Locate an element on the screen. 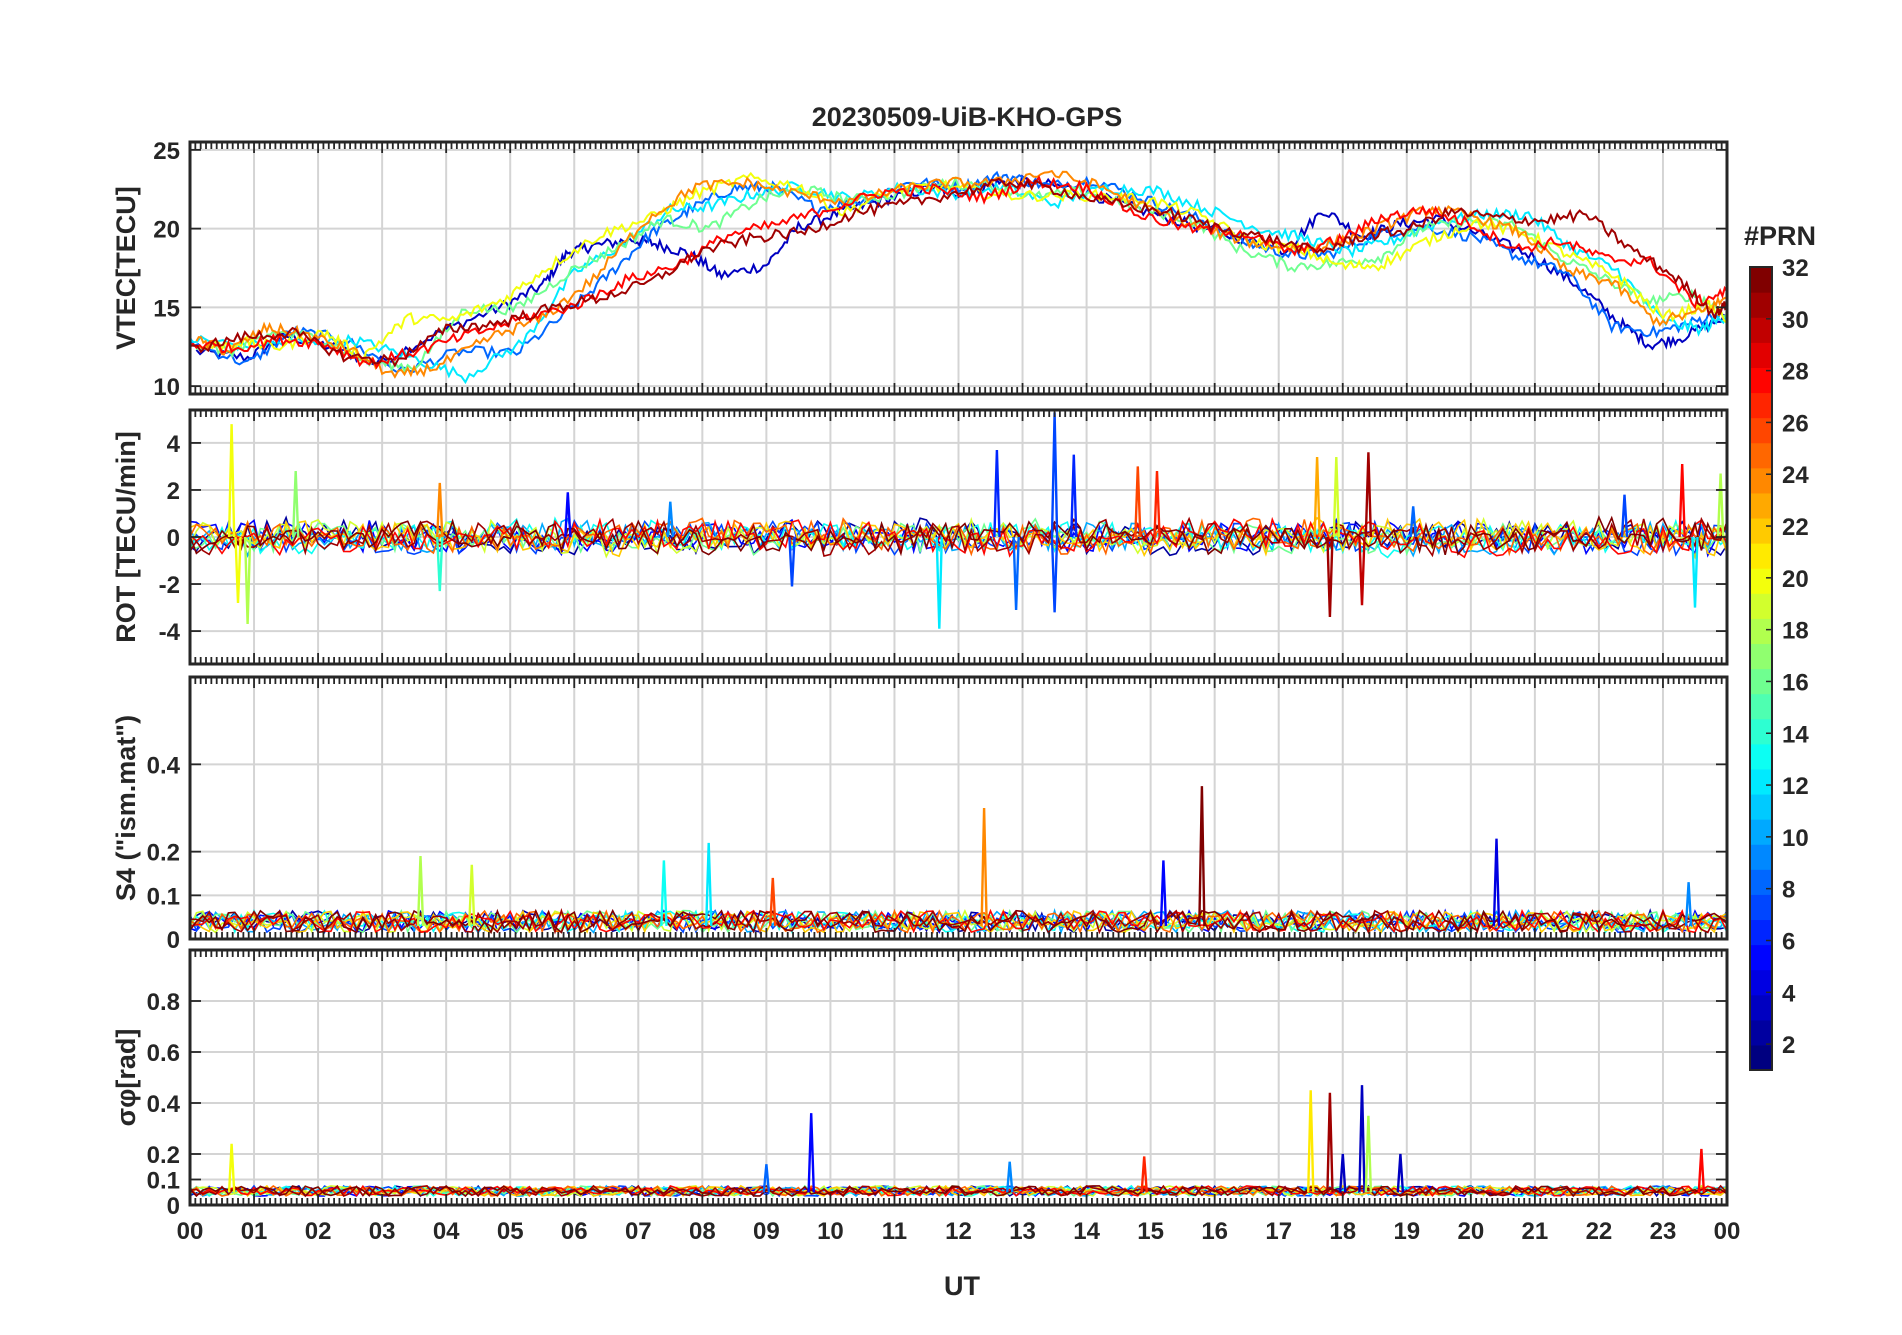 The image size is (1902, 1335). x-tick-label: 13 is located at coordinates (1022, 1231).